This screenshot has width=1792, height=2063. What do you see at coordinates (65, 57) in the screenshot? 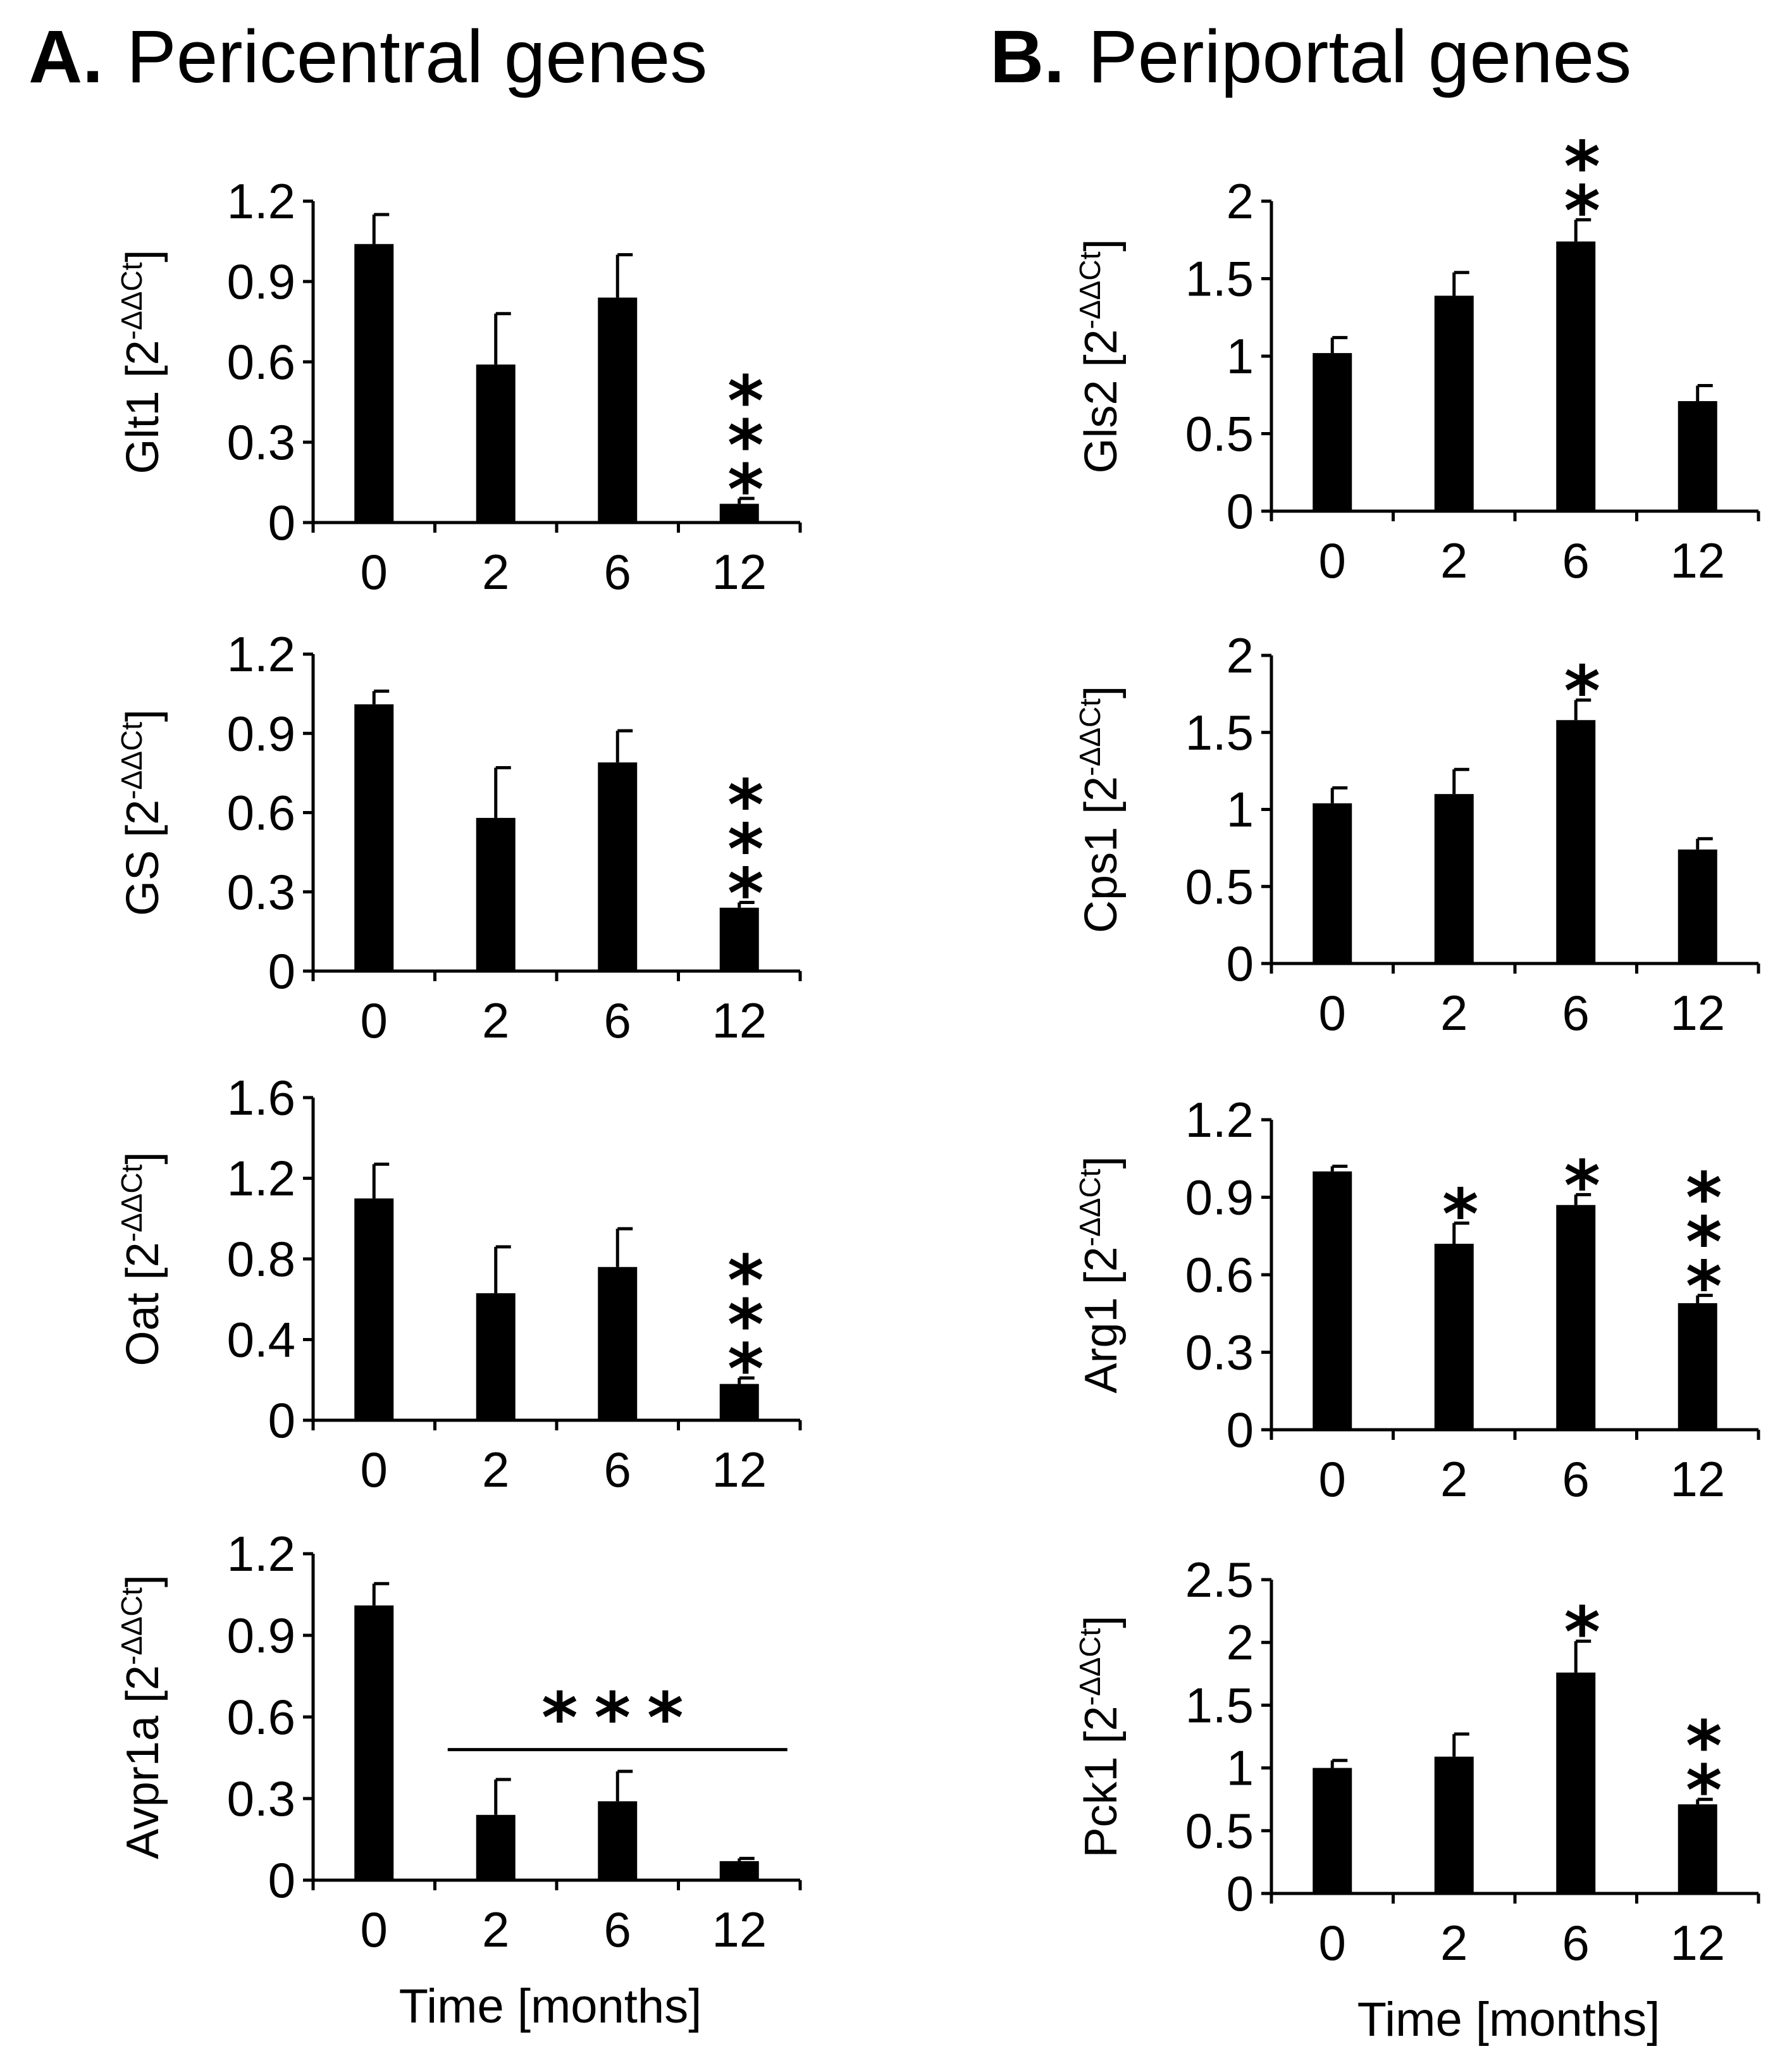
I see `panel-a-letter: A.` at bounding box center [65, 57].